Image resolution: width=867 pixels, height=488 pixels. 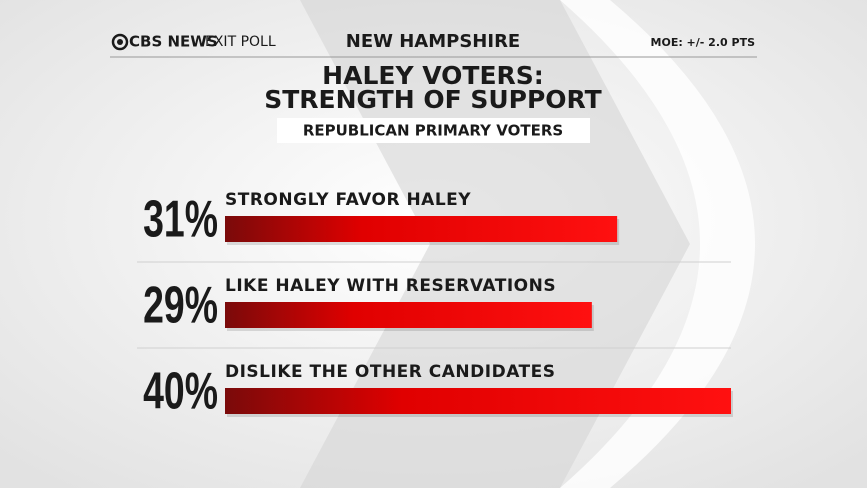 I want to click on brand-sub: EXIT POLL, so click(x=240, y=42).